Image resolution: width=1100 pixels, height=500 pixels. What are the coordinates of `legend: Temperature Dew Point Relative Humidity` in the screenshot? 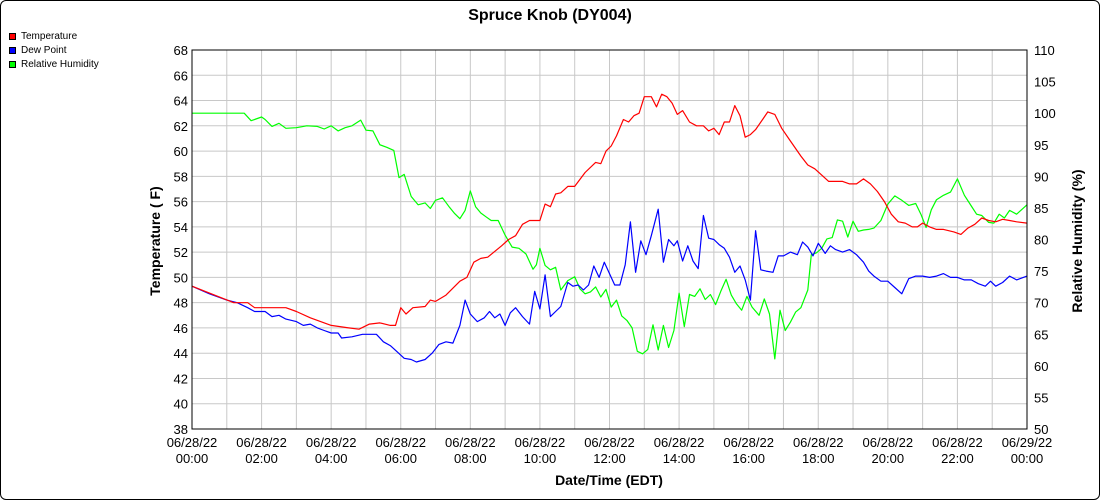 It's located at (54, 50).